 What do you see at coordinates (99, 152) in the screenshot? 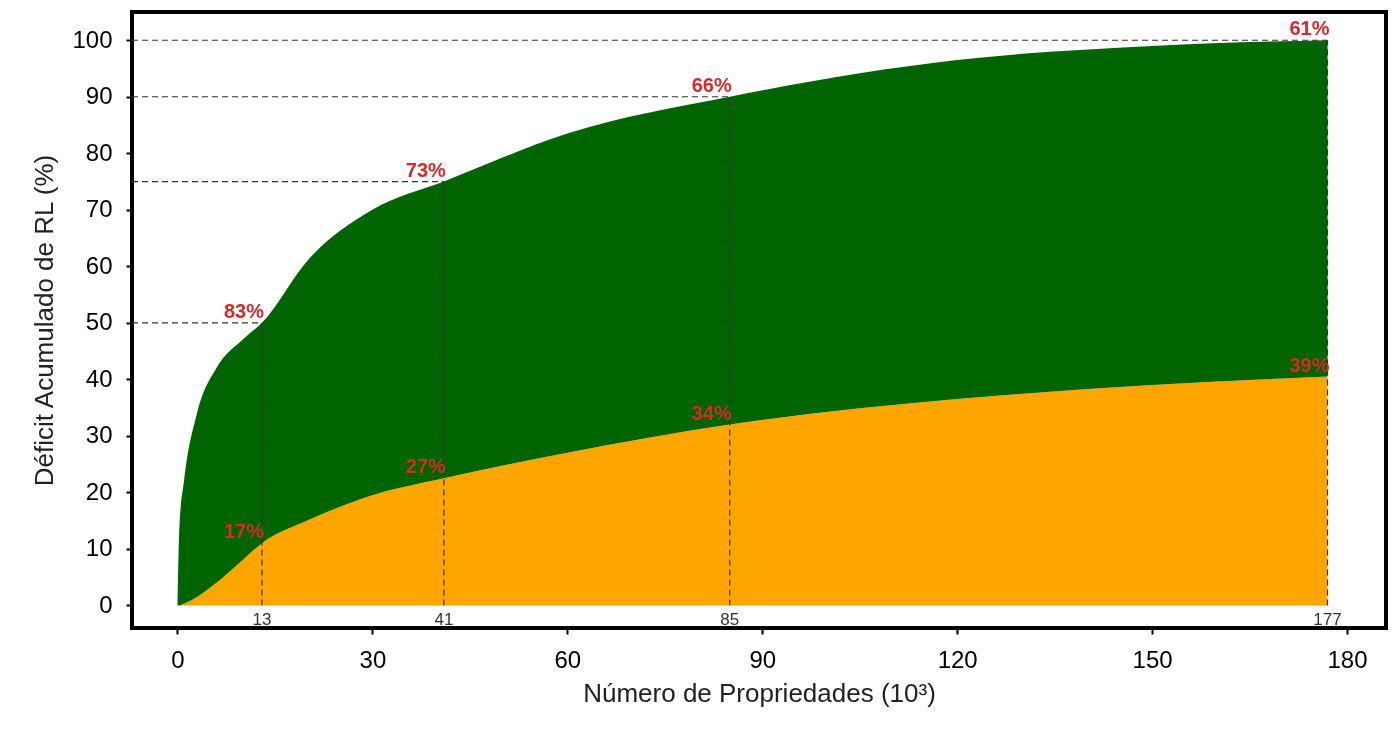
I see `y-tick-label: 80` at bounding box center [99, 152].